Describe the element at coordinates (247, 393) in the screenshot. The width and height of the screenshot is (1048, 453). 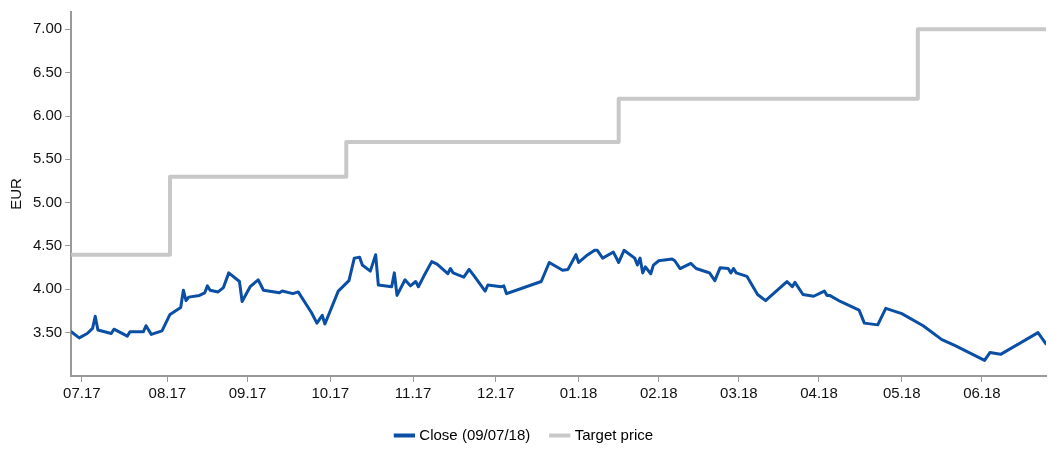
I see `x-tick-label: 09.17` at that location.